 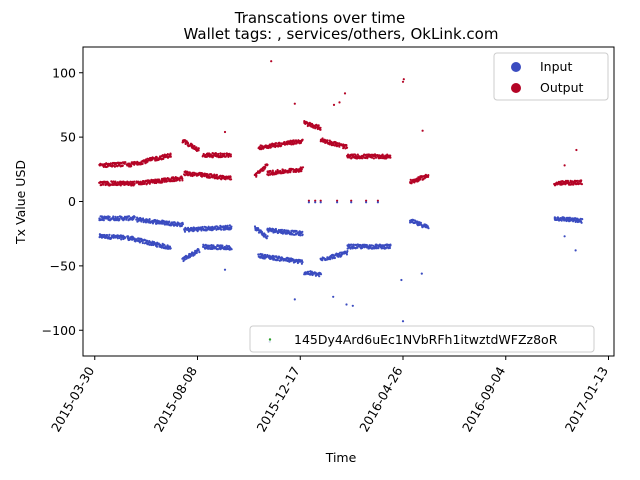 What do you see at coordinates (516, 88) in the screenshot?
I see `legend-output-marker` at bounding box center [516, 88].